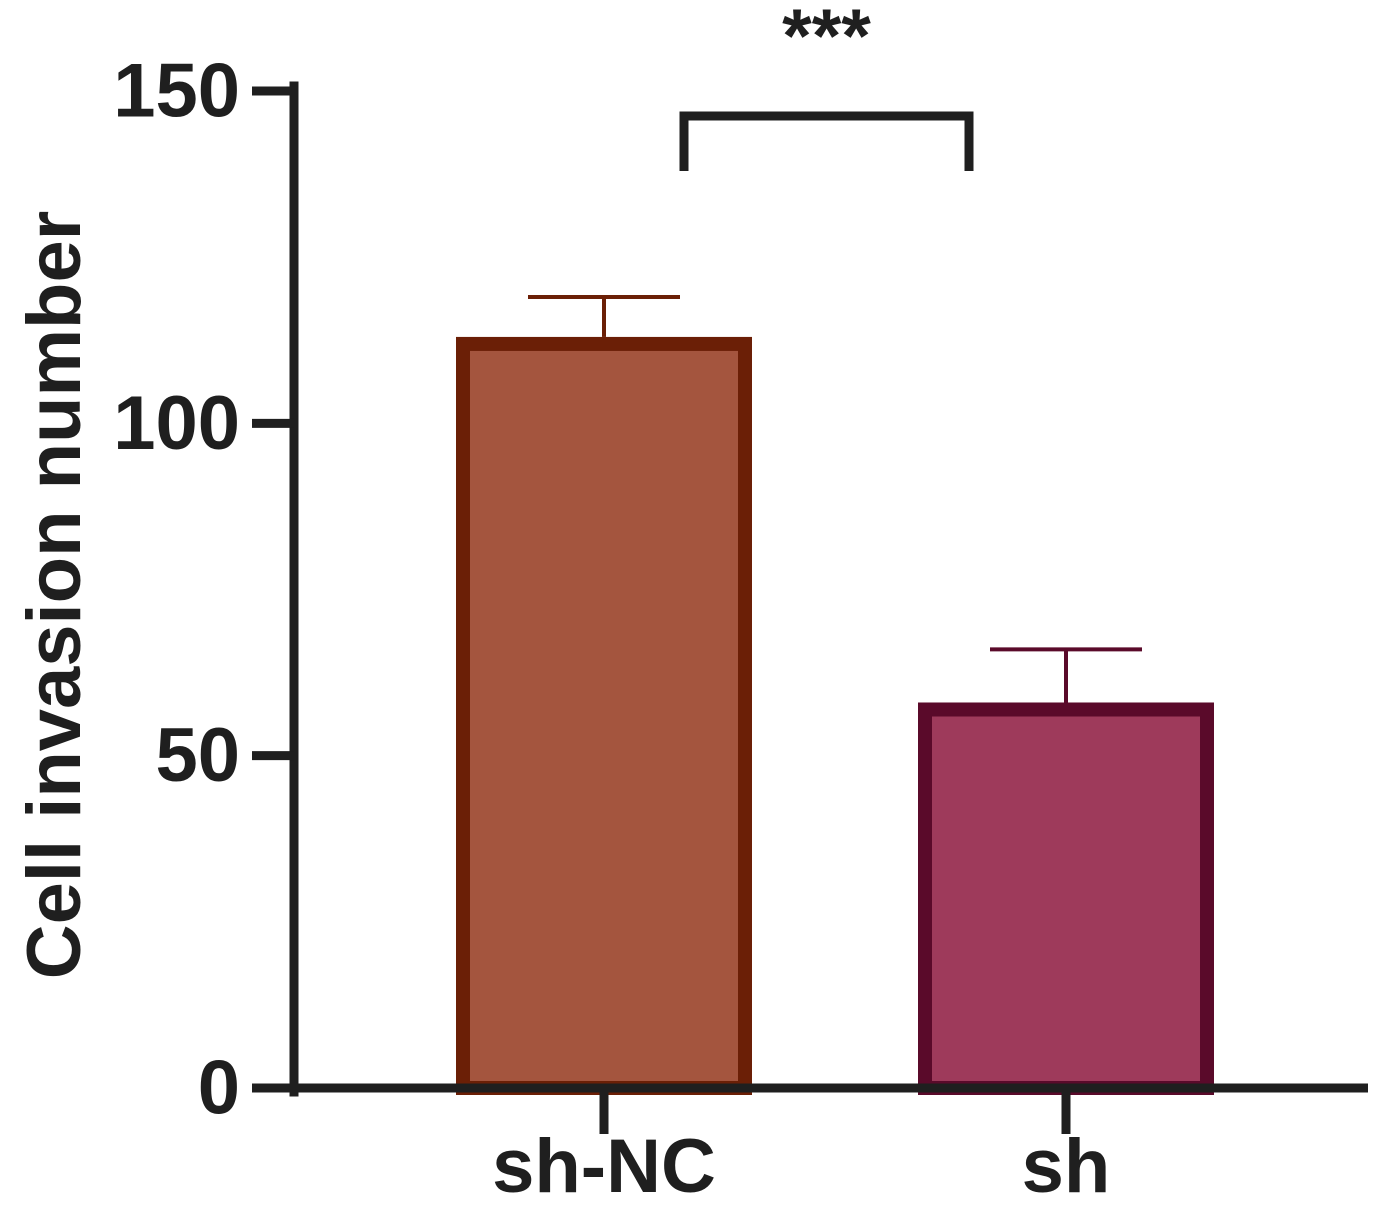 This screenshot has width=1386, height=1222. What do you see at coordinates (197, 755) in the screenshot?
I see `y-tick-label-50: 50` at bounding box center [197, 755].